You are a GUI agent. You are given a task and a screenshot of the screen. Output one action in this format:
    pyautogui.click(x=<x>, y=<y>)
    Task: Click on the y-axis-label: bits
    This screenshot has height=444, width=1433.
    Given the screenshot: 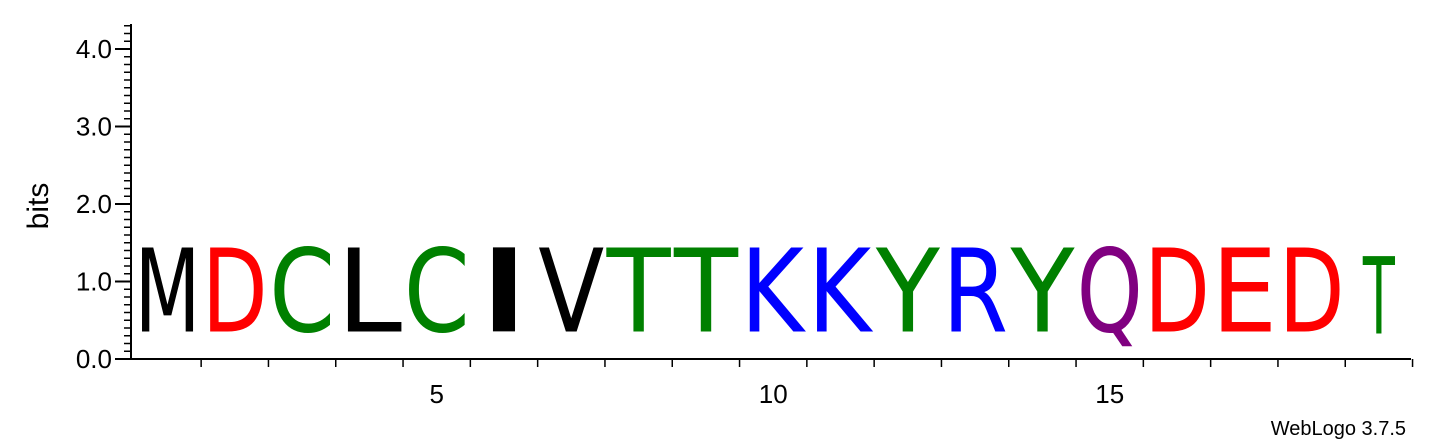 What is the action you would take?
    pyautogui.click(x=38, y=206)
    